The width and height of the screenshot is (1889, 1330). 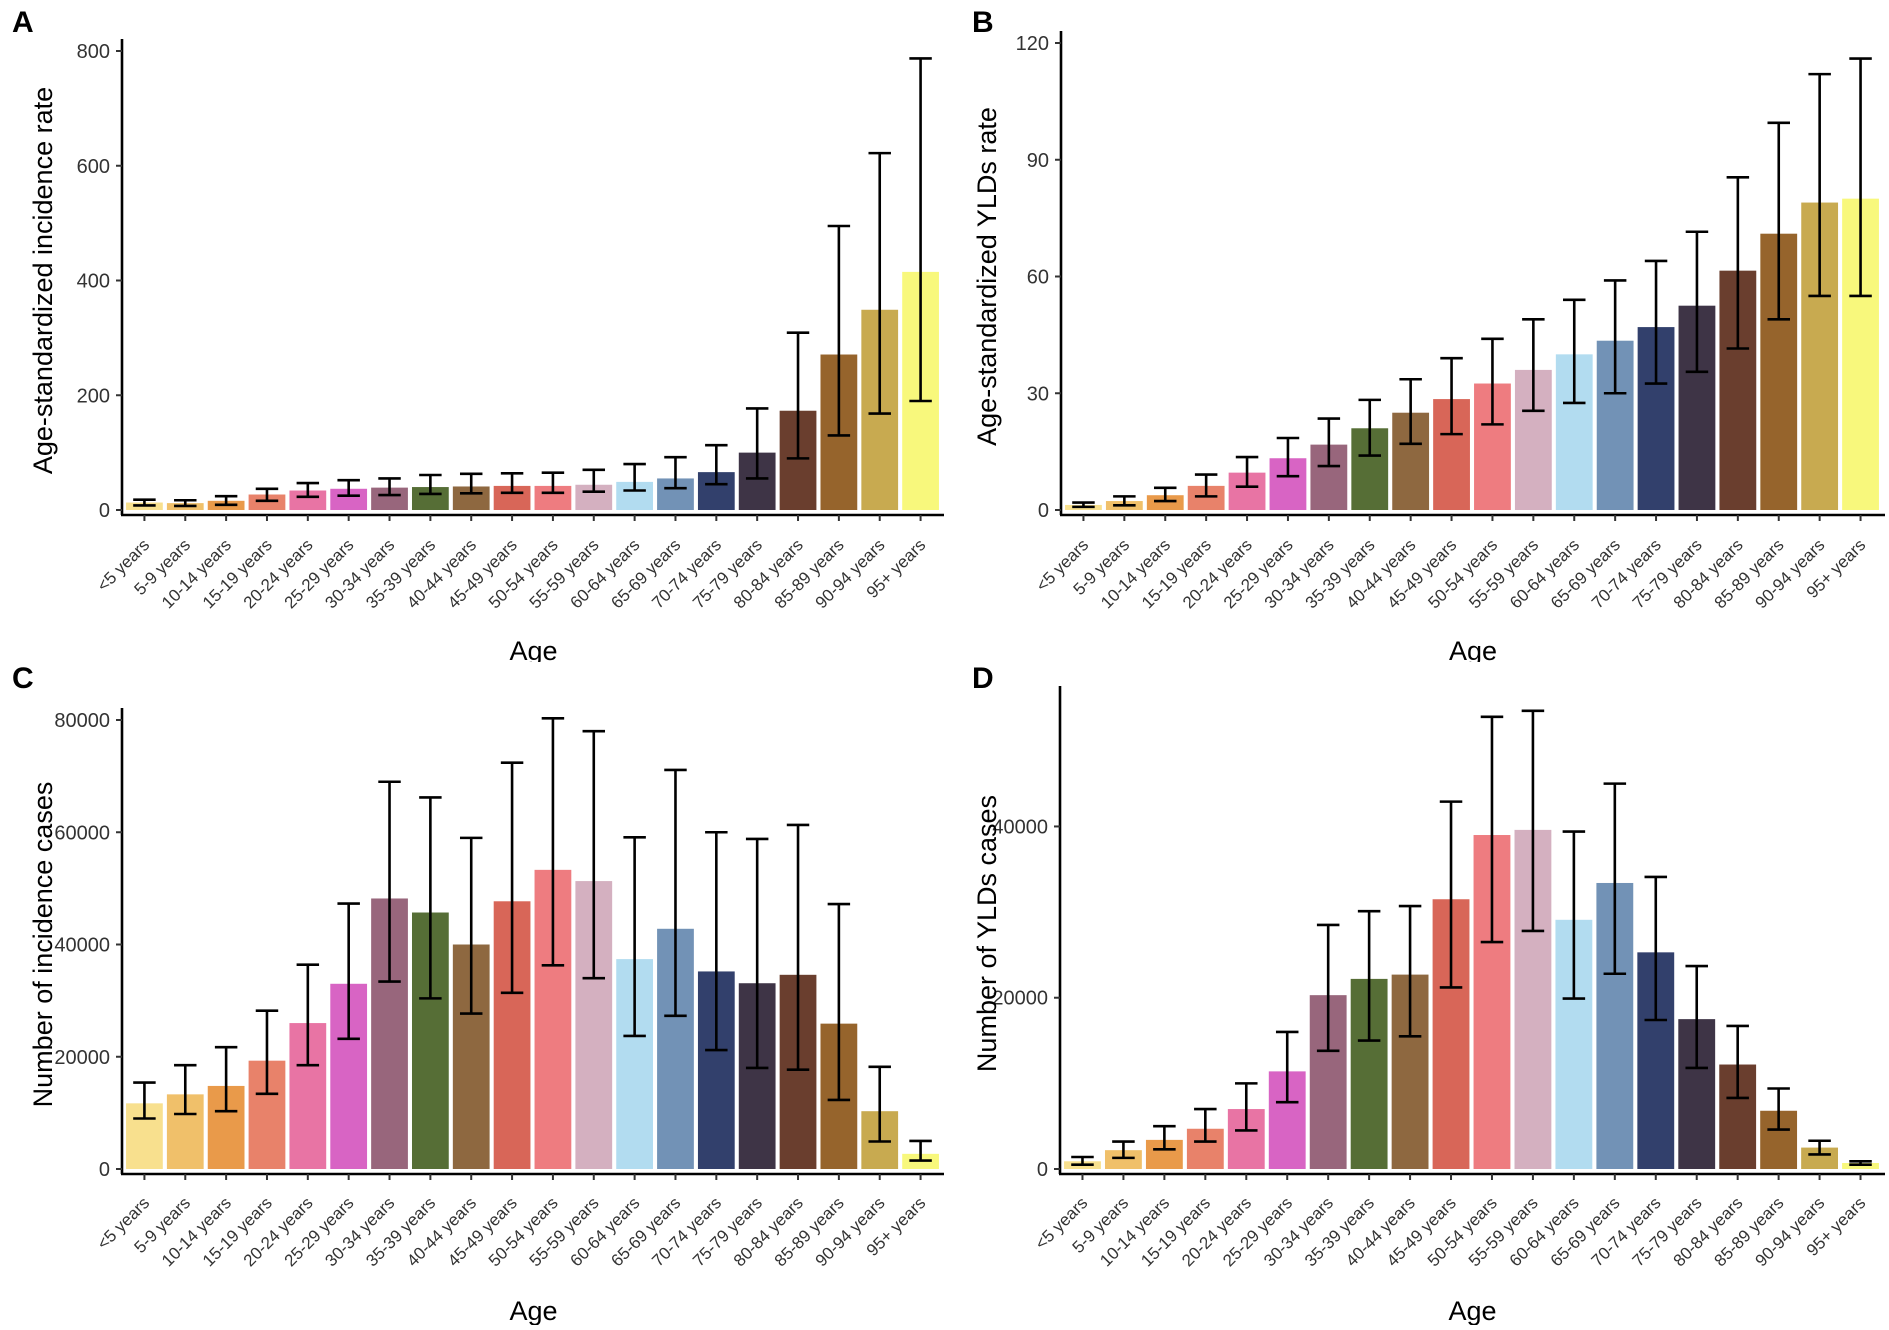 I want to click on y-axis-title: Number of incidence cases, so click(x=43, y=945).